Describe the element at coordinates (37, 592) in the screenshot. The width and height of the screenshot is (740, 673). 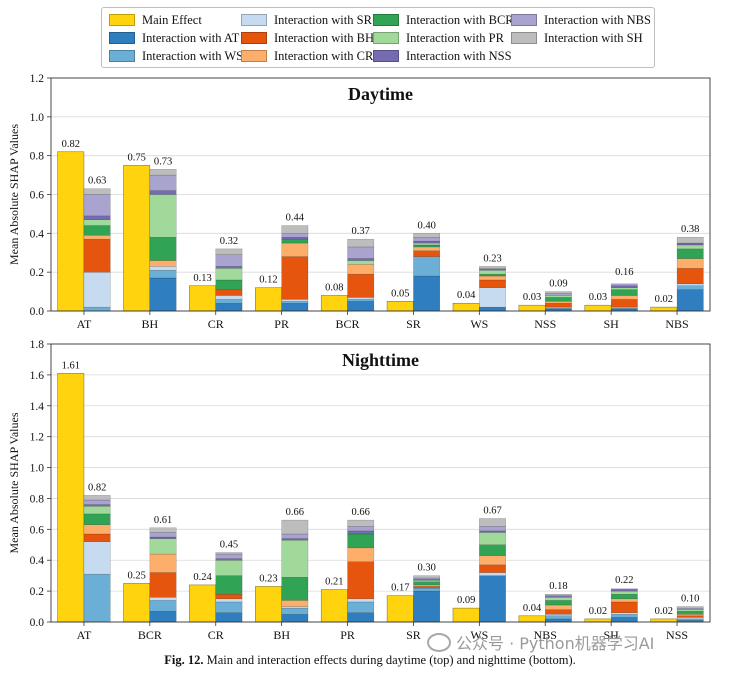
I see `y-tick-label: 0.2` at that location.